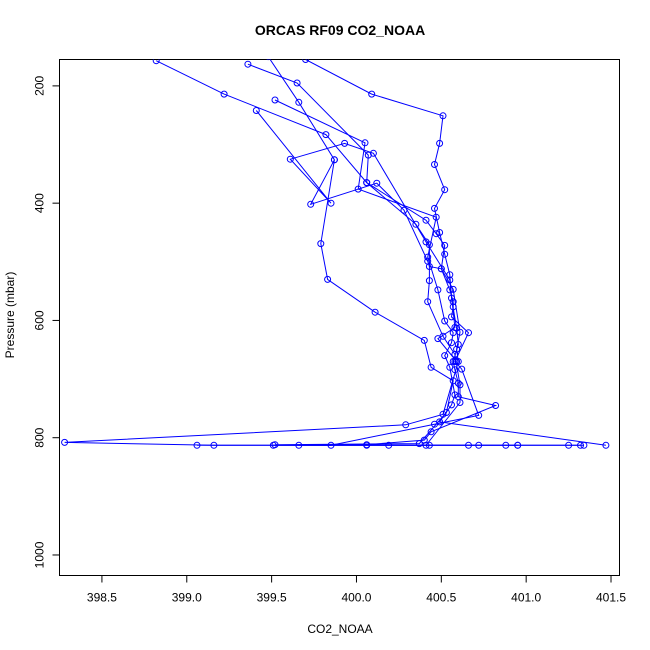 This screenshot has width=650, height=650. What do you see at coordinates (611, 598) in the screenshot?
I see `x-tick-label: 401.5` at bounding box center [611, 598].